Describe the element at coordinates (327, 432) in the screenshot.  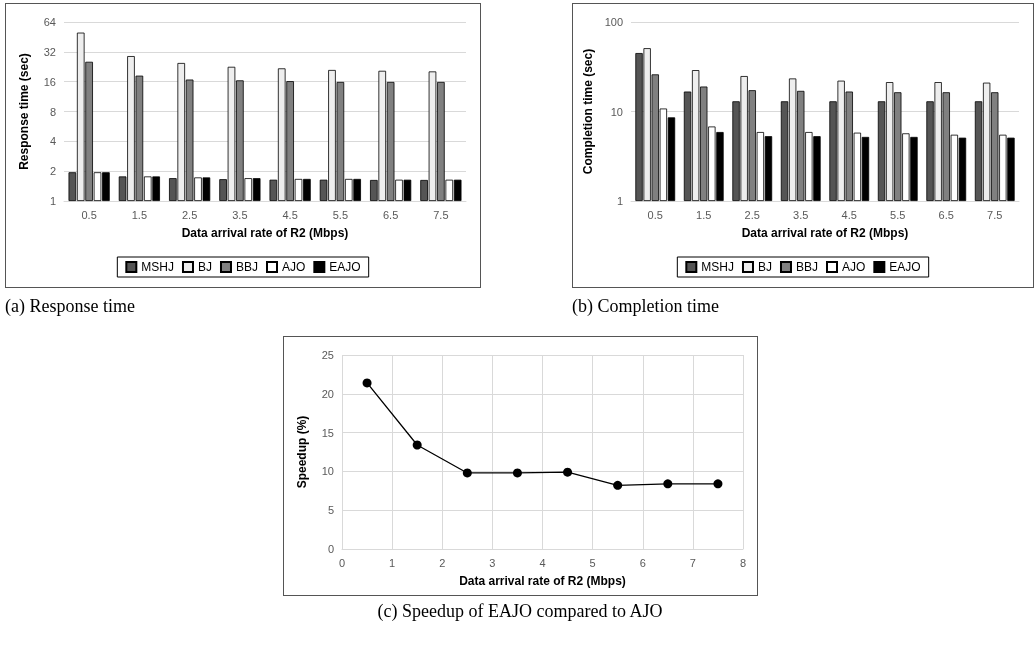
I see `y-tick-label: 15` at that location.